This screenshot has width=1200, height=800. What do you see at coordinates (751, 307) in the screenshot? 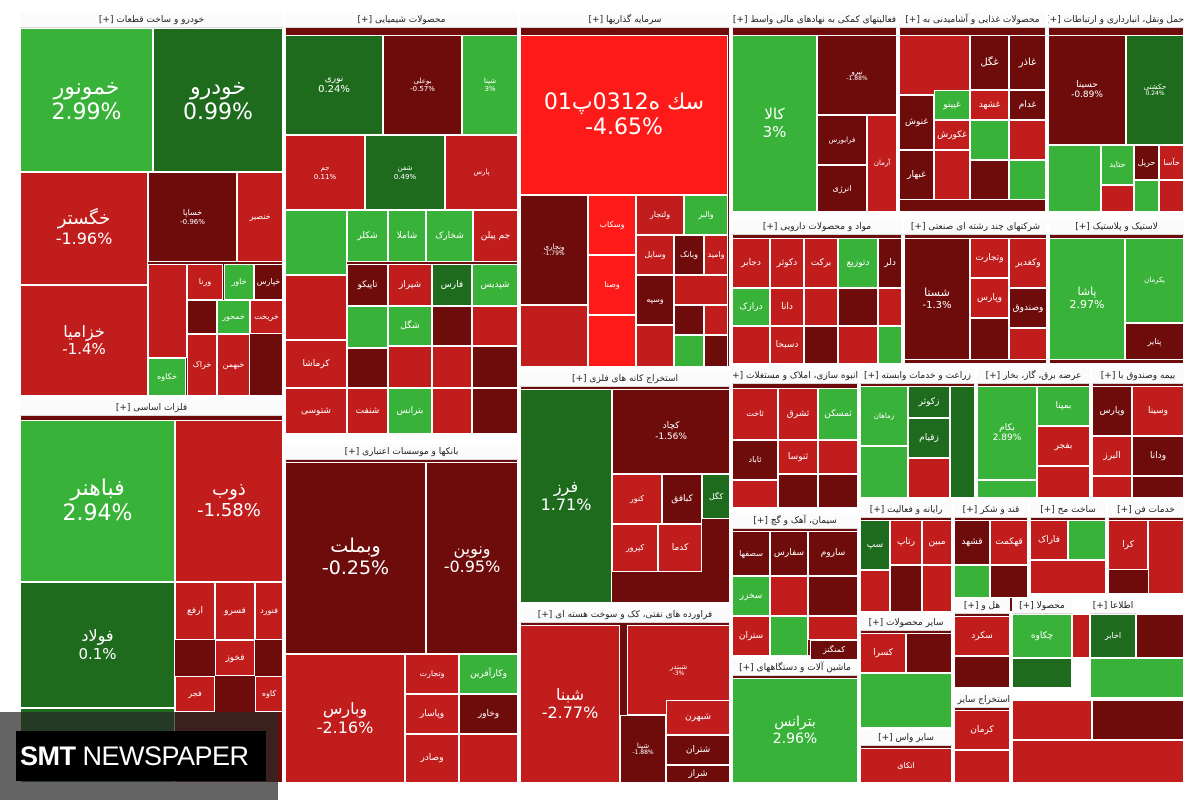
I see `treemap-tile: درازک` at bounding box center [751, 307].